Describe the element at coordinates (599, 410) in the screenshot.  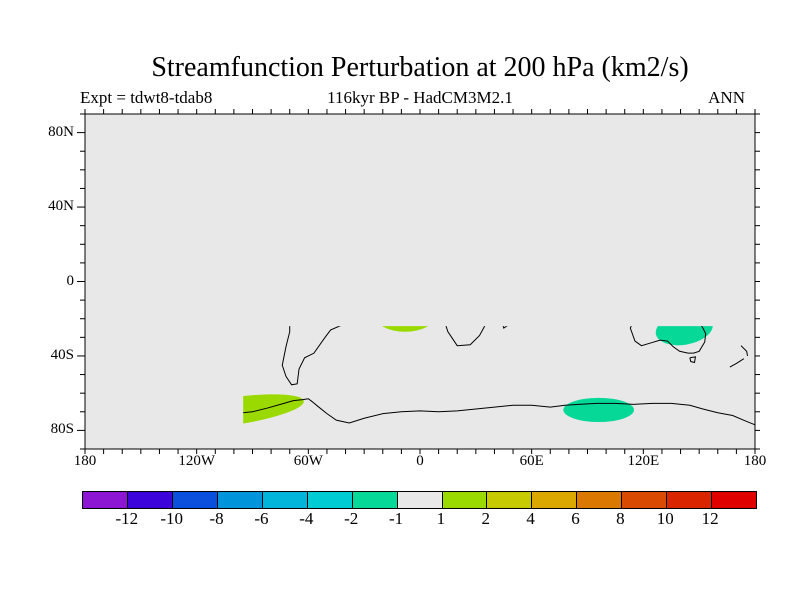
I see `anomaly-antarctica-indian` at that location.